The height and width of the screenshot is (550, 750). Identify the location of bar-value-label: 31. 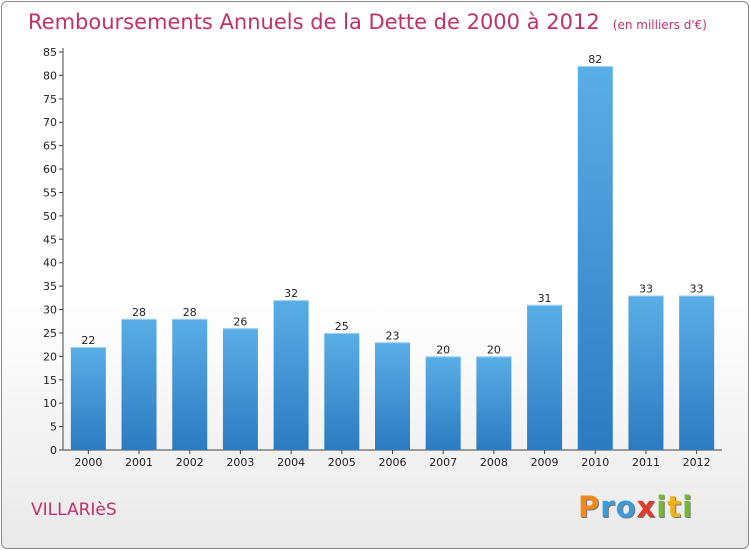
(545, 298).